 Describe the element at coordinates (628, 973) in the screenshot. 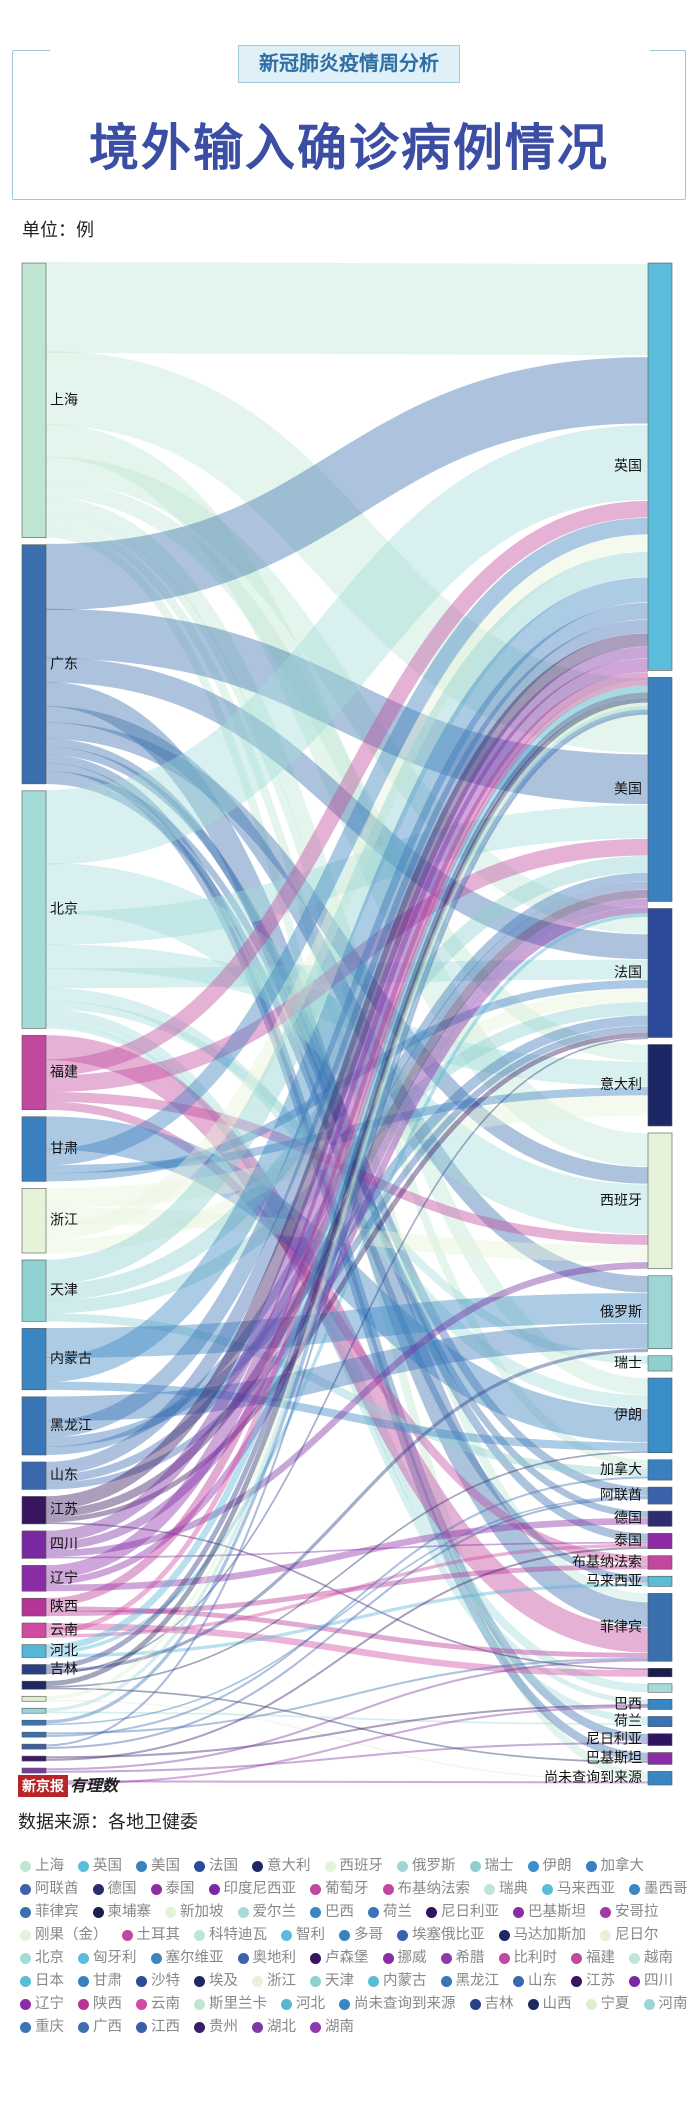

I see `target-node-label: 法国` at that location.